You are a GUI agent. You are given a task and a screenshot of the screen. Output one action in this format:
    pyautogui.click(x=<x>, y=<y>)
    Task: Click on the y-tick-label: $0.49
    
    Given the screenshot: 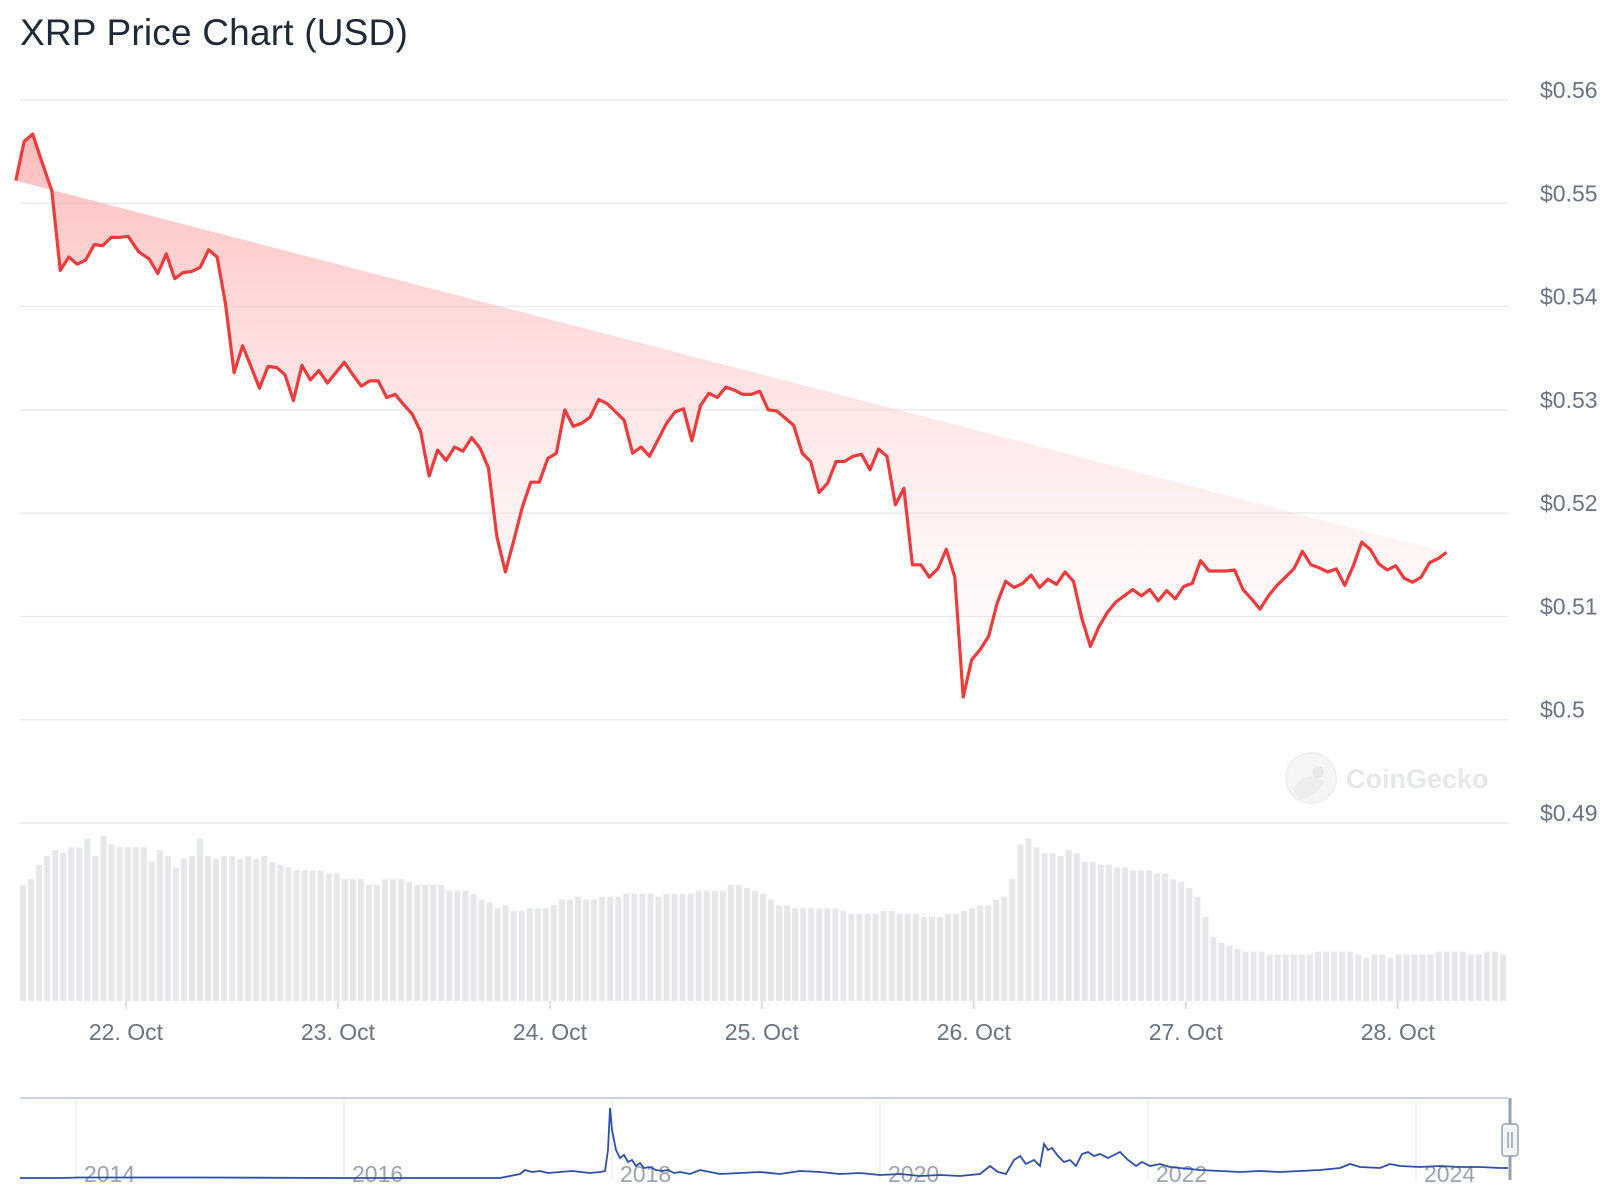 What is the action you would take?
    pyautogui.click(x=1569, y=813)
    